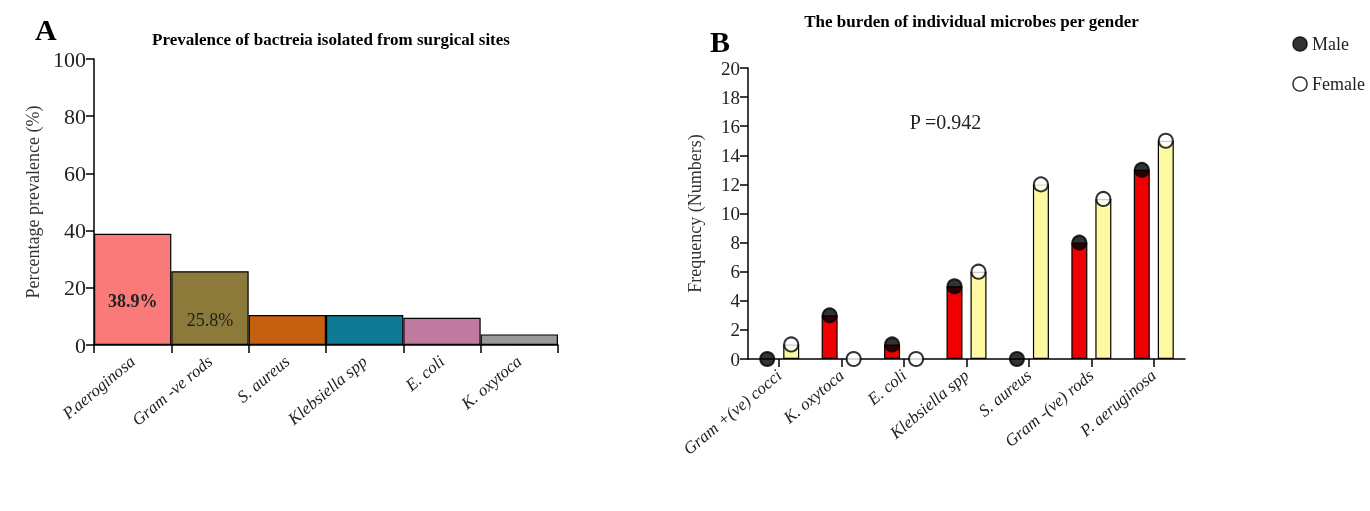 The image size is (1370, 511). Describe the element at coordinates (69, 59) in the screenshot. I see `y-tick-label: 100` at that location.